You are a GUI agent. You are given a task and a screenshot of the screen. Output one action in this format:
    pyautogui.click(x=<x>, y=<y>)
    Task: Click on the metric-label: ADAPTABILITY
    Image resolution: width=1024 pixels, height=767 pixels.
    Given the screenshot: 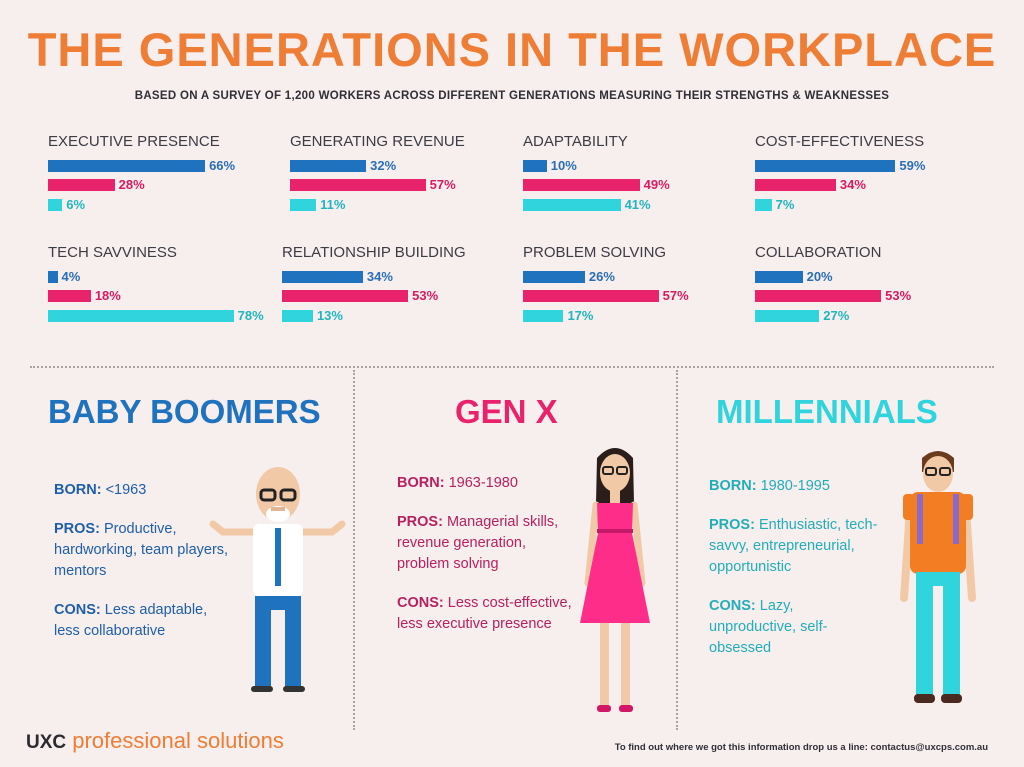 What is the action you would take?
    pyautogui.click(x=575, y=141)
    